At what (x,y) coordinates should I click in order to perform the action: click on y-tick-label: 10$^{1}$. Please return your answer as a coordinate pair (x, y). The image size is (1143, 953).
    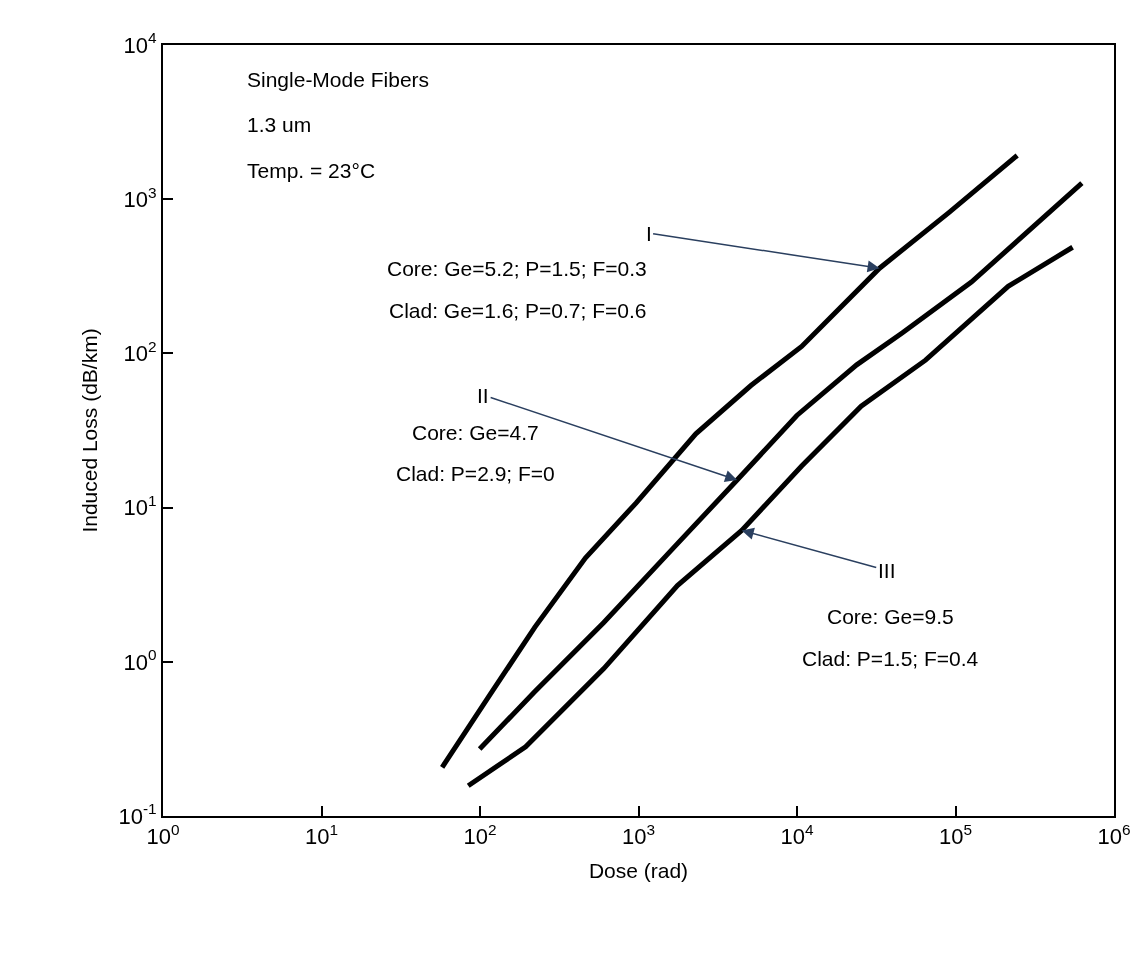
    Looking at the image, I should click on (140, 506).